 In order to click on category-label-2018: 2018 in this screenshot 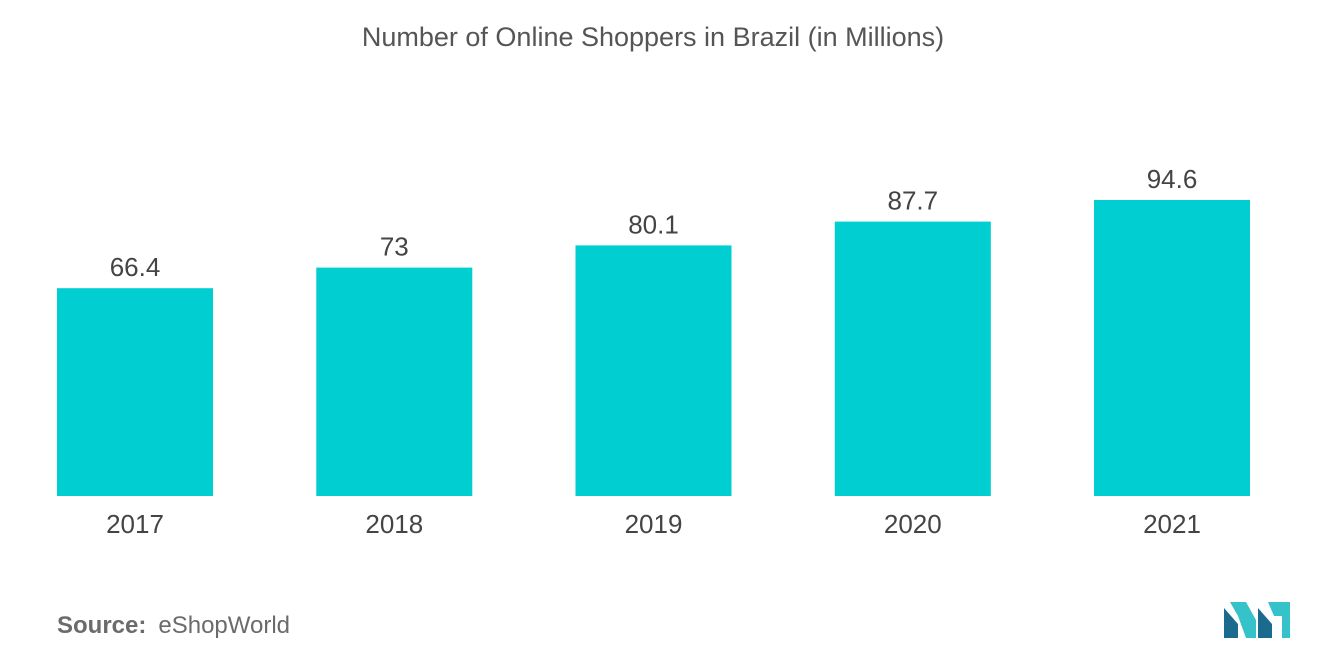, I will do `click(394, 524)`.